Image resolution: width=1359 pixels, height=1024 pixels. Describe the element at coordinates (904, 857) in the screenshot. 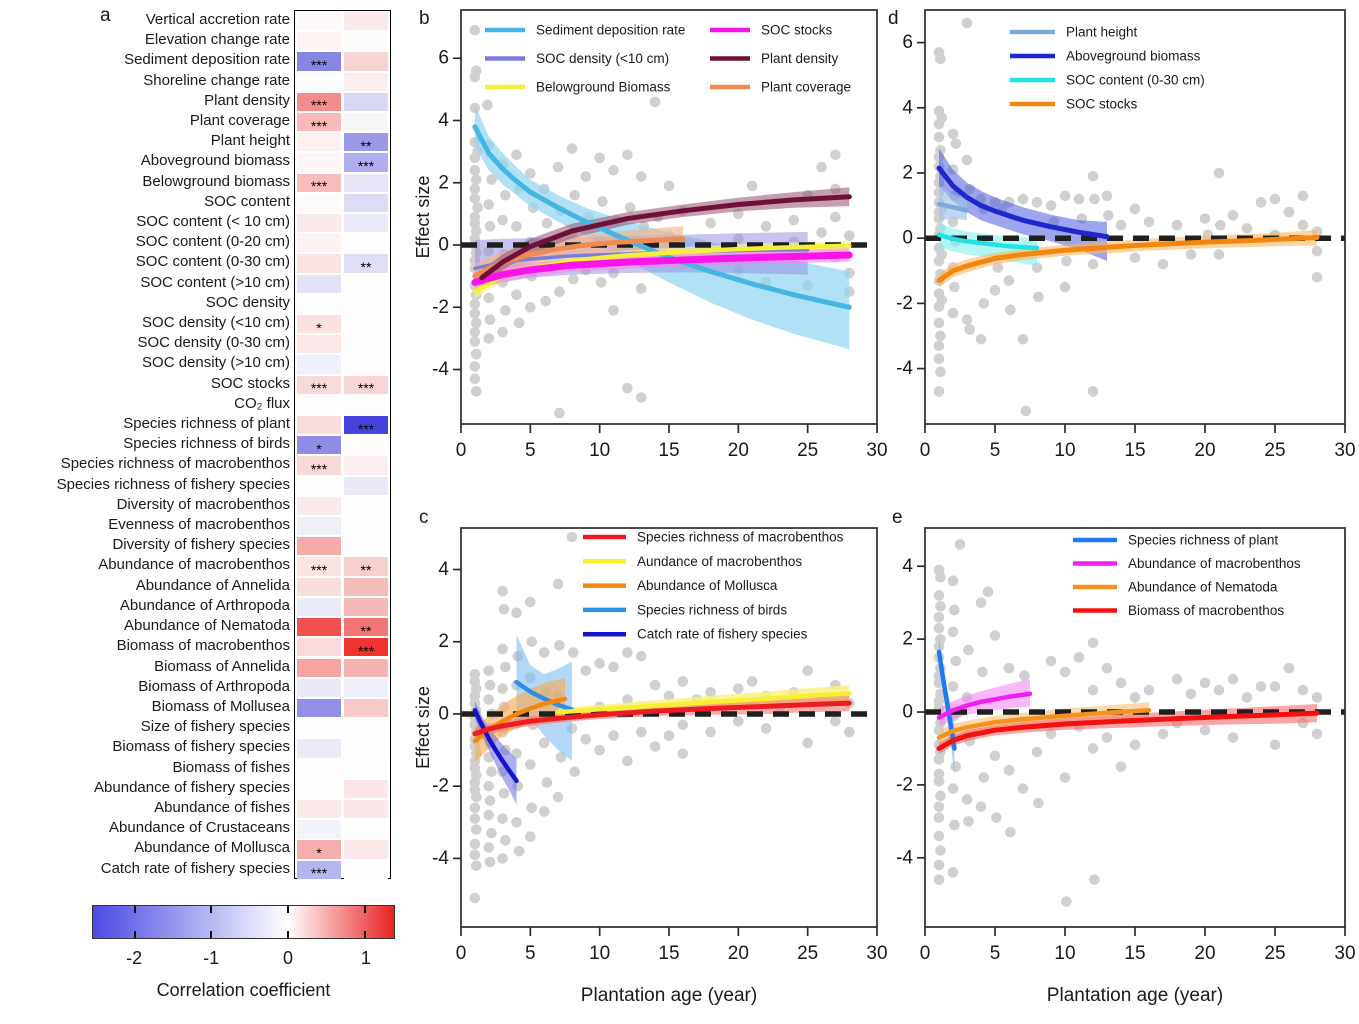

I see `y-tick-label: -4` at that location.